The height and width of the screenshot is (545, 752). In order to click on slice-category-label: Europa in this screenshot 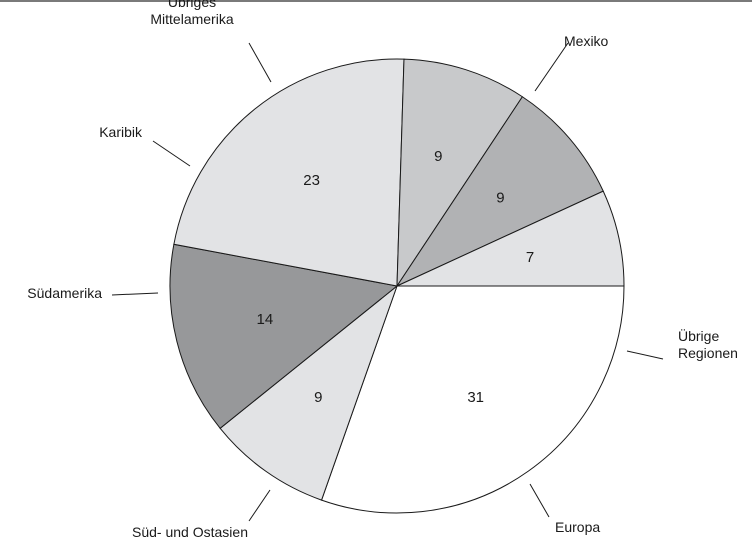, I will do `click(577, 527)`.